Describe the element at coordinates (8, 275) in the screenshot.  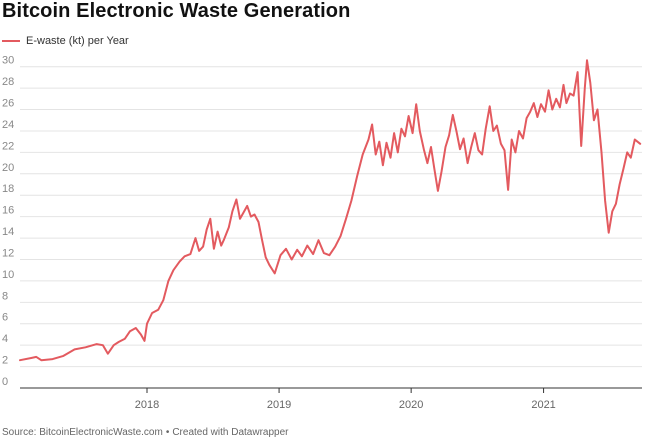
I see `y-tick-label: 10` at that location.